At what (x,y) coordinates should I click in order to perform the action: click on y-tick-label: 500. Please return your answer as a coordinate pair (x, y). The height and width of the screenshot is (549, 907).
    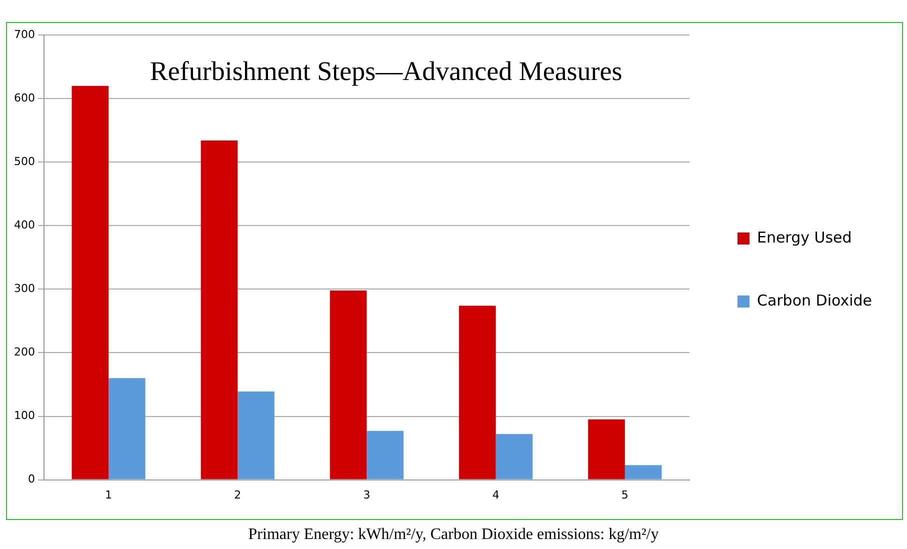
    Looking at the image, I should click on (24, 161).